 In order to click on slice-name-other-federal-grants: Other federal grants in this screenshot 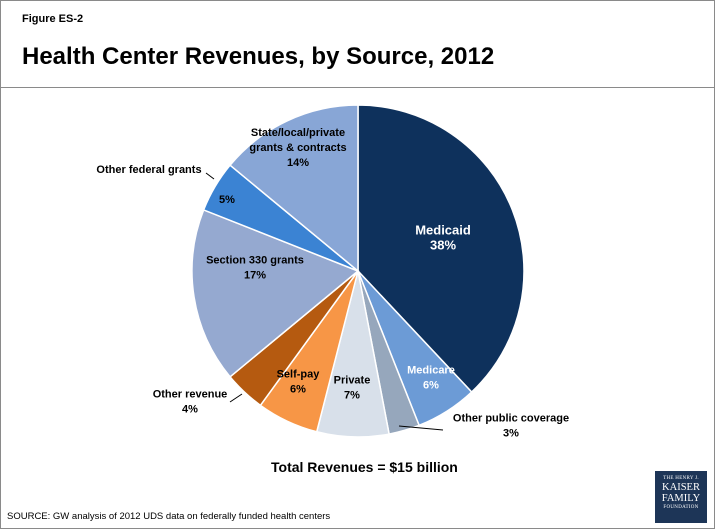, I will do `click(148, 170)`.